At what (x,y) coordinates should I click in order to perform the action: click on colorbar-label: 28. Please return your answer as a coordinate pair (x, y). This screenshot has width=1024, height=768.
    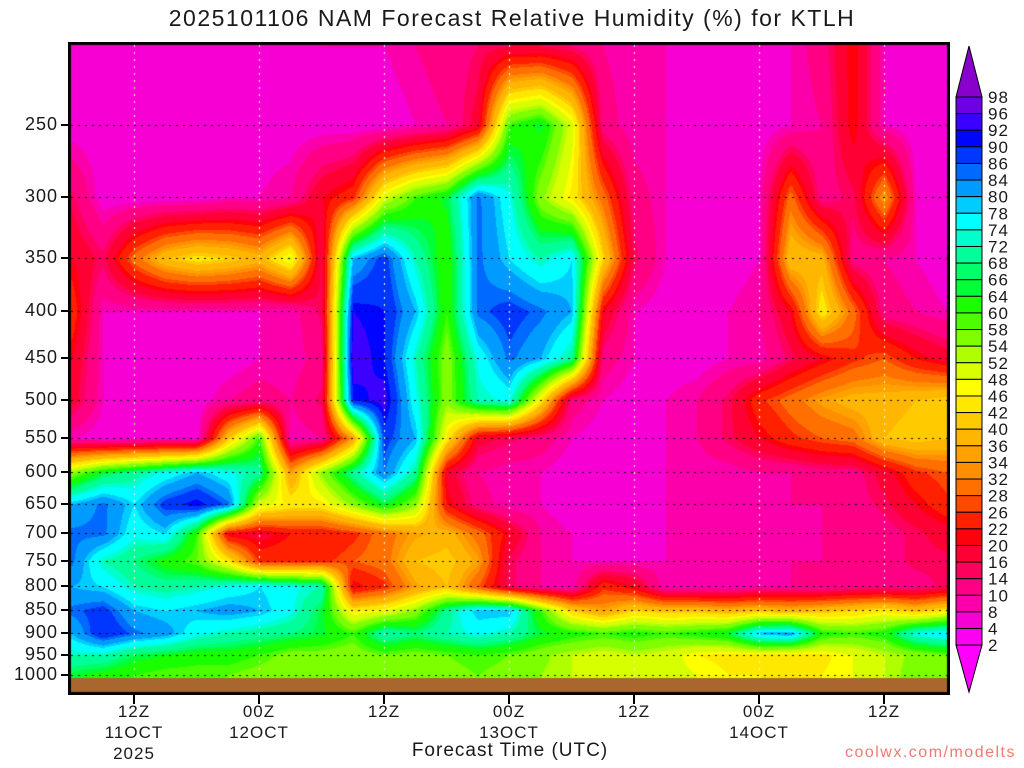
    Looking at the image, I should click on (998, 496).